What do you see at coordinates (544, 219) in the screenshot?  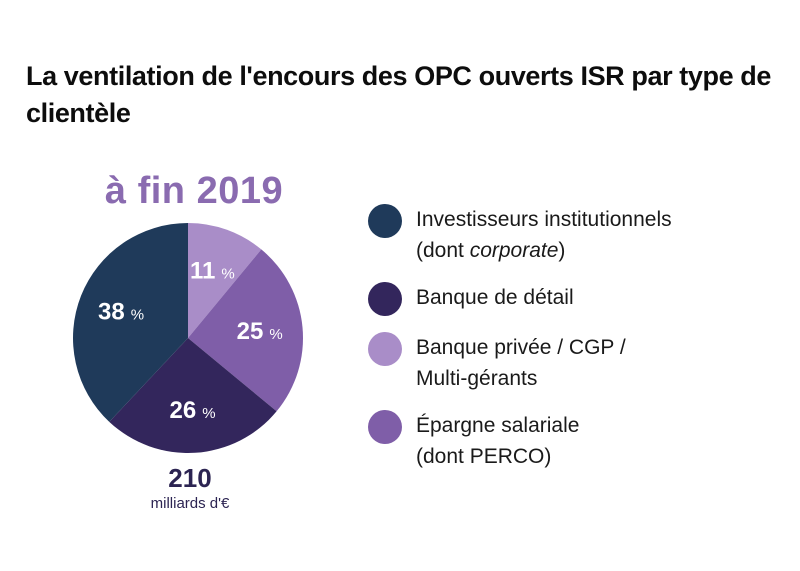 I see `legend-label-line1: Investisseurs institutionnels` at bounding box center [544, 219].